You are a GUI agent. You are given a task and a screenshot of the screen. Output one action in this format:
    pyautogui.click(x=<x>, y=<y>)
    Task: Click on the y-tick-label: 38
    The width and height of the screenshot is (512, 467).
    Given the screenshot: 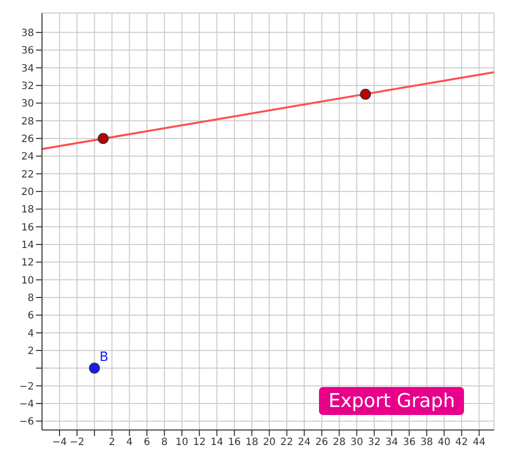 What is the action you would take?
    pyautogui.click(x=27, y=33)
    